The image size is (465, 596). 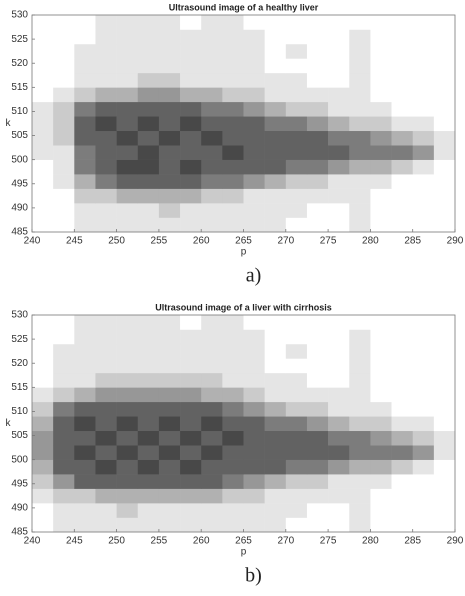 What do you see at coordinates (74, 541) in the screenshot?
I see `x-tick-label: 245` at bounding box center [74, 541].